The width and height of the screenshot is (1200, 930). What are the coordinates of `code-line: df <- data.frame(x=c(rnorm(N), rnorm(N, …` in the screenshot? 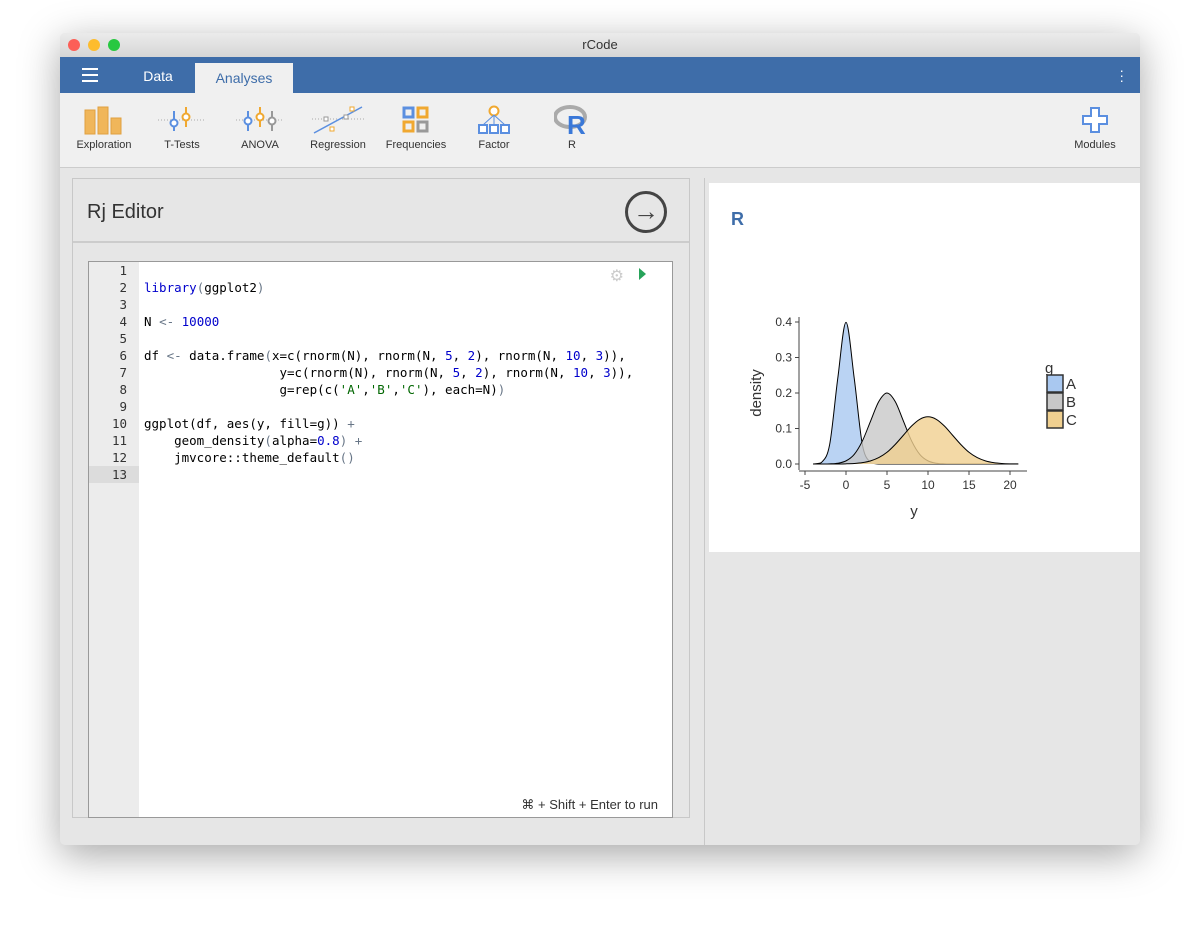 It's located at (408, 355).